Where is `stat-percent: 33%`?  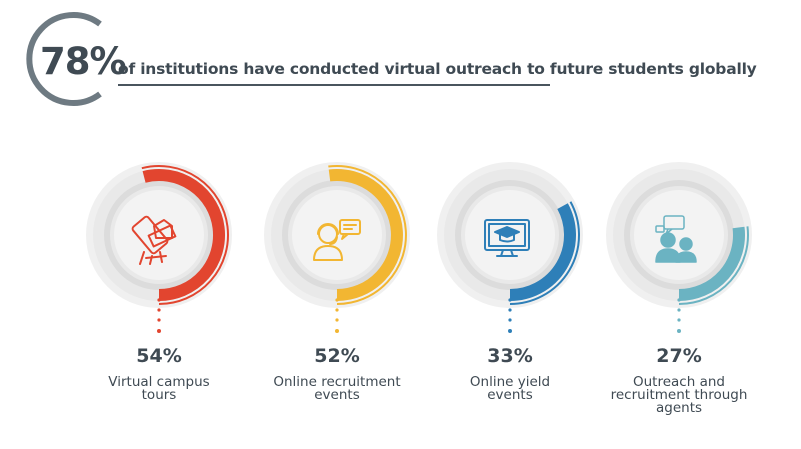 stat-percent: 33% is located at coordinates (510, 356).